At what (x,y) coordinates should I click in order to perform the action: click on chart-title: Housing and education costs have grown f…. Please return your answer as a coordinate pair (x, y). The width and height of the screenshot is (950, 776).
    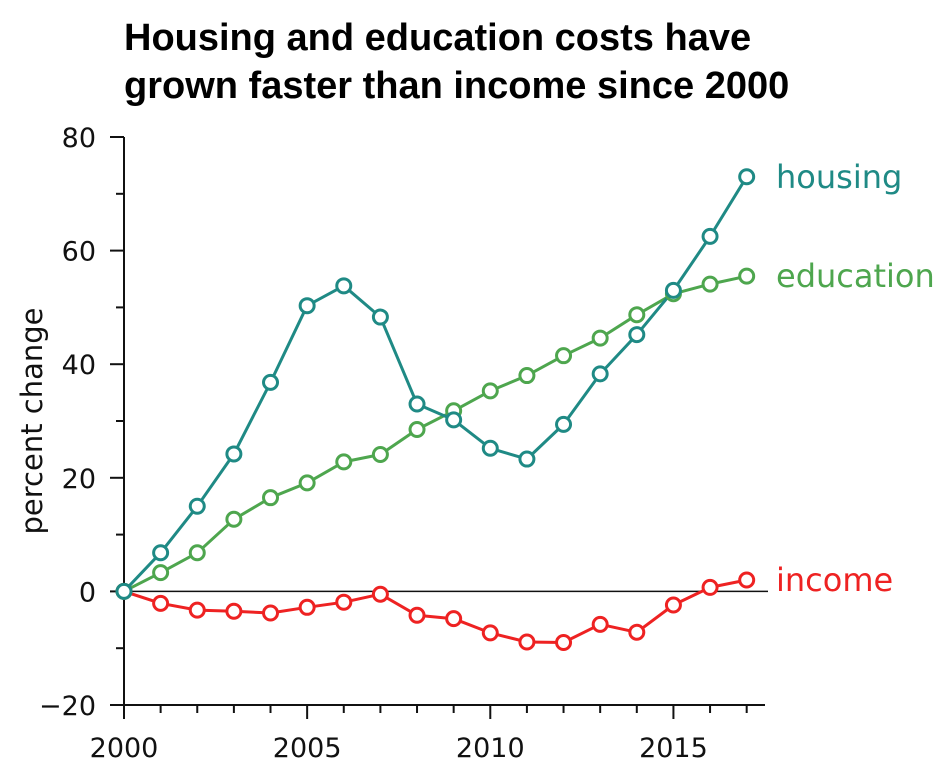
    Looking at the image, I should click on (524, 62).